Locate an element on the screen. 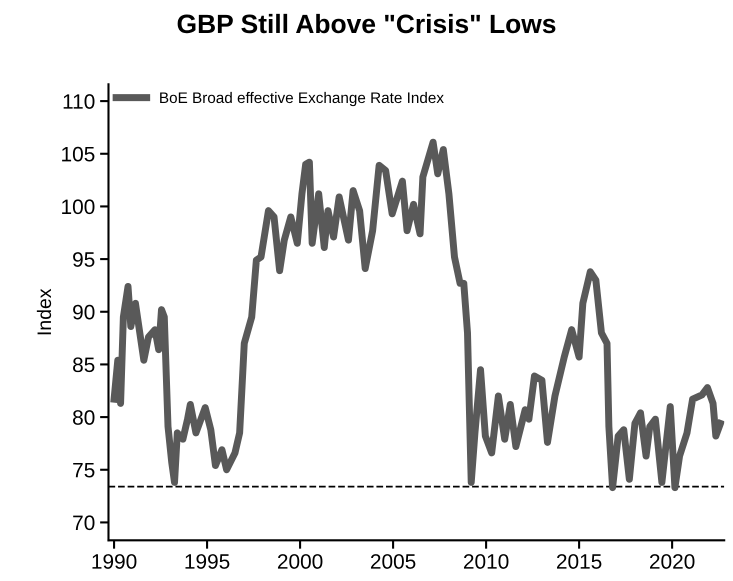 The image size is (733, 581). y-tick-label: 85 is located at coordinates (83, 364).